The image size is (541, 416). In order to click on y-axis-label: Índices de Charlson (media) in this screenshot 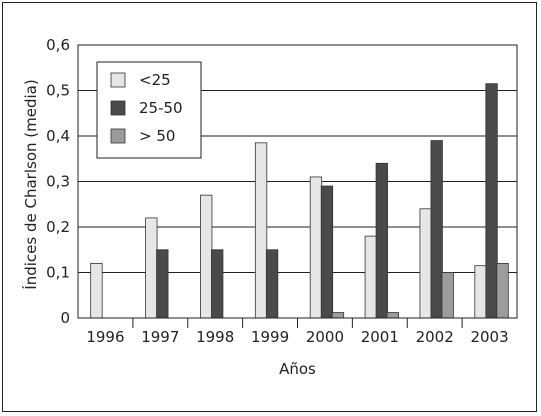, I will do `click(30, 184)`.